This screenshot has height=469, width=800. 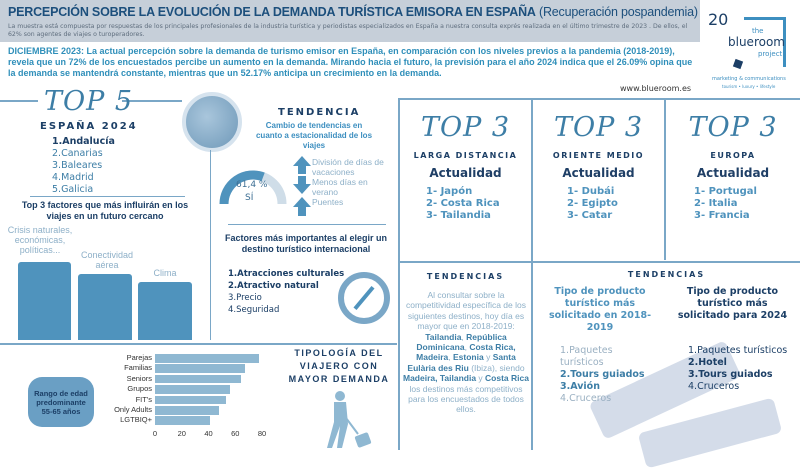 I want to click on logo-frame, so click(x=765, y=42).